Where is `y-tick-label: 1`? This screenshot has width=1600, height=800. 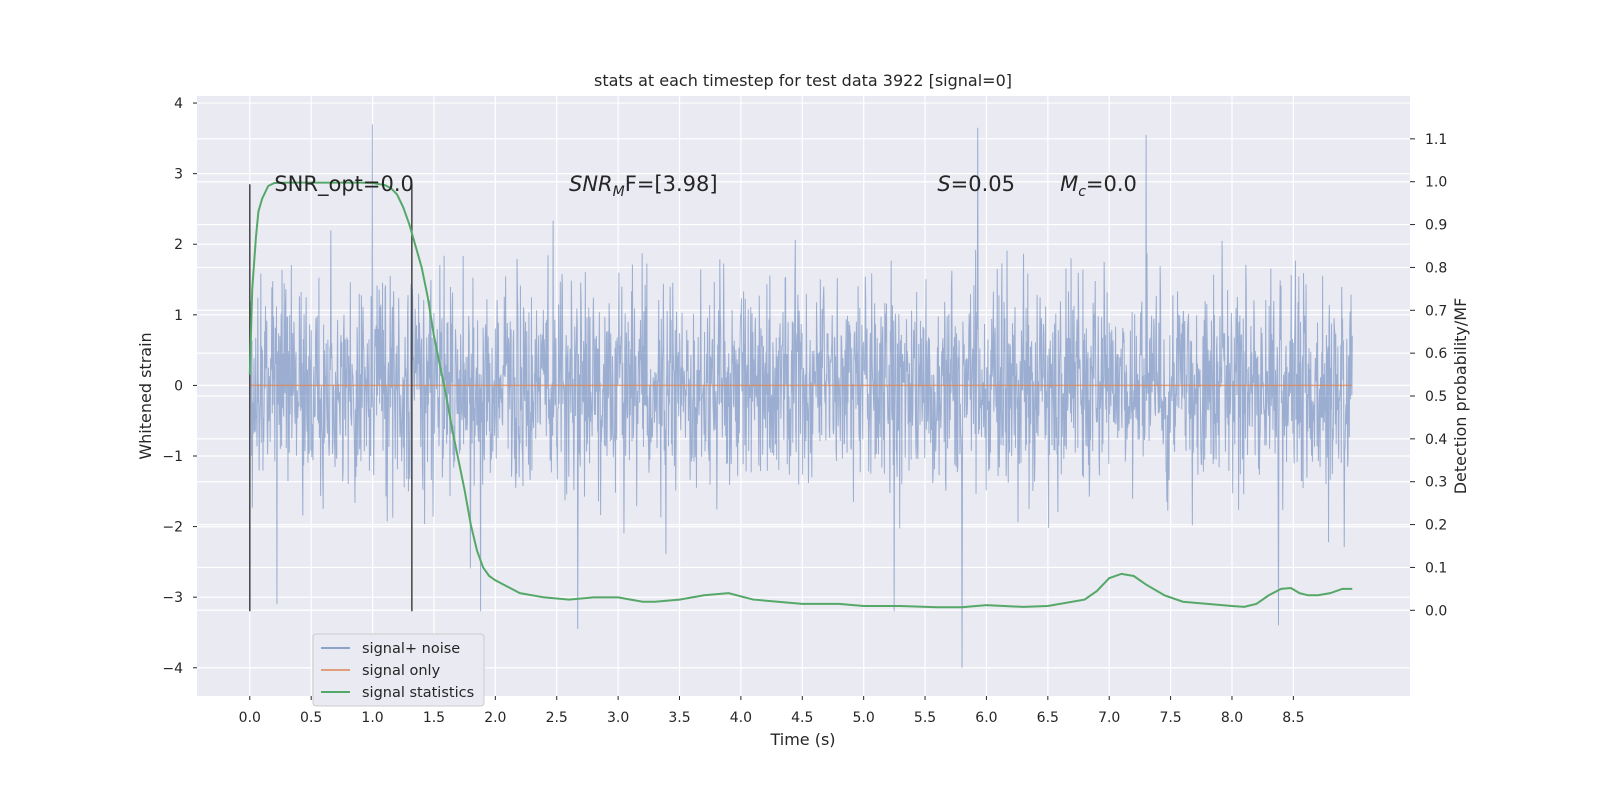 y-tick-label: 1 is located at coordinates (178, 316).